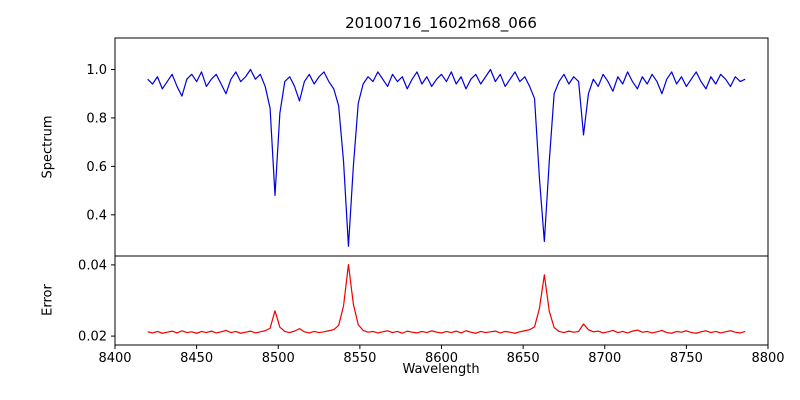  I want to click on error-line, so click(446, 298).